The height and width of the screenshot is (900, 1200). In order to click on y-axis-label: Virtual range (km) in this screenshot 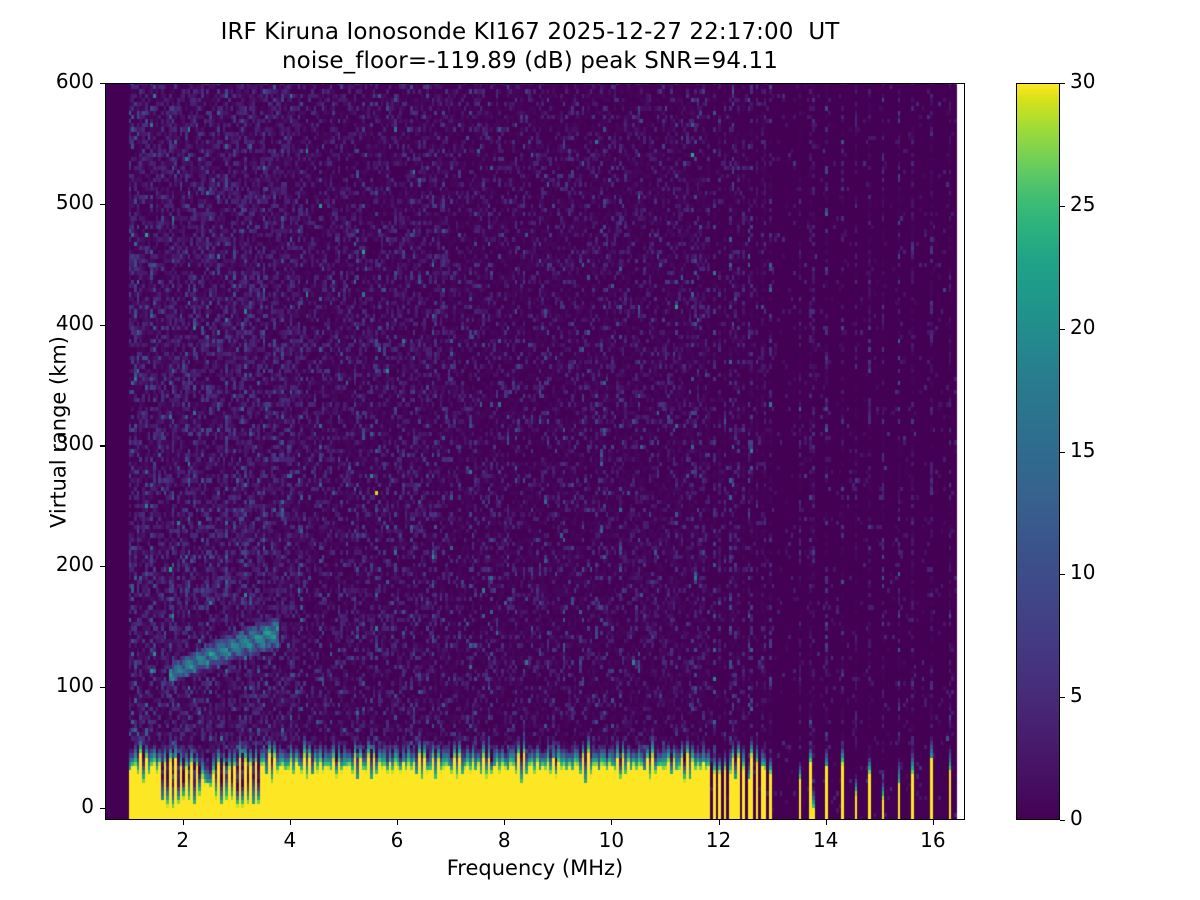, I will do `click(58, 432)`.